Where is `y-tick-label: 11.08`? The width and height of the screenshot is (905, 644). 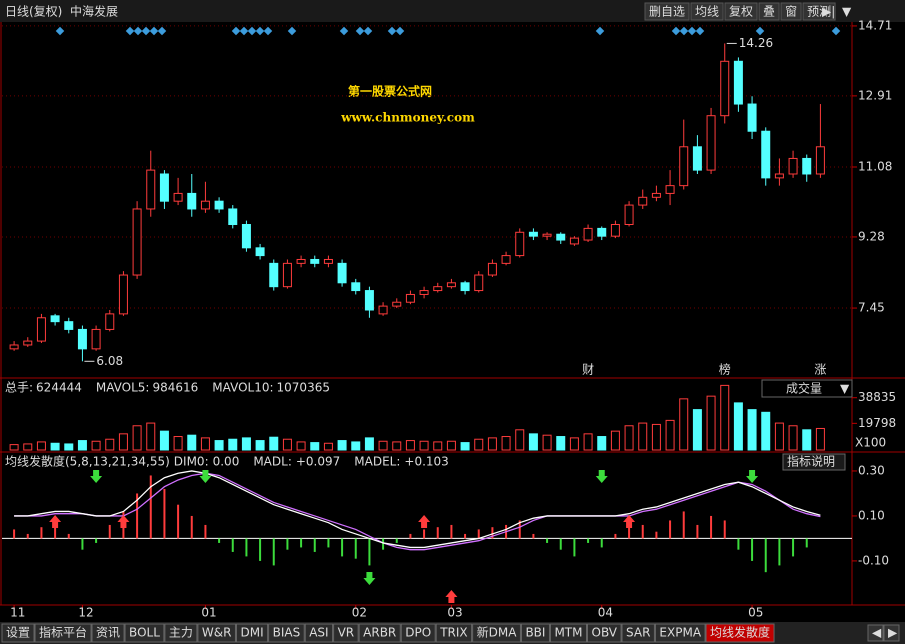 y-tick-label: 11.08 is located at coordinates (875, 166).